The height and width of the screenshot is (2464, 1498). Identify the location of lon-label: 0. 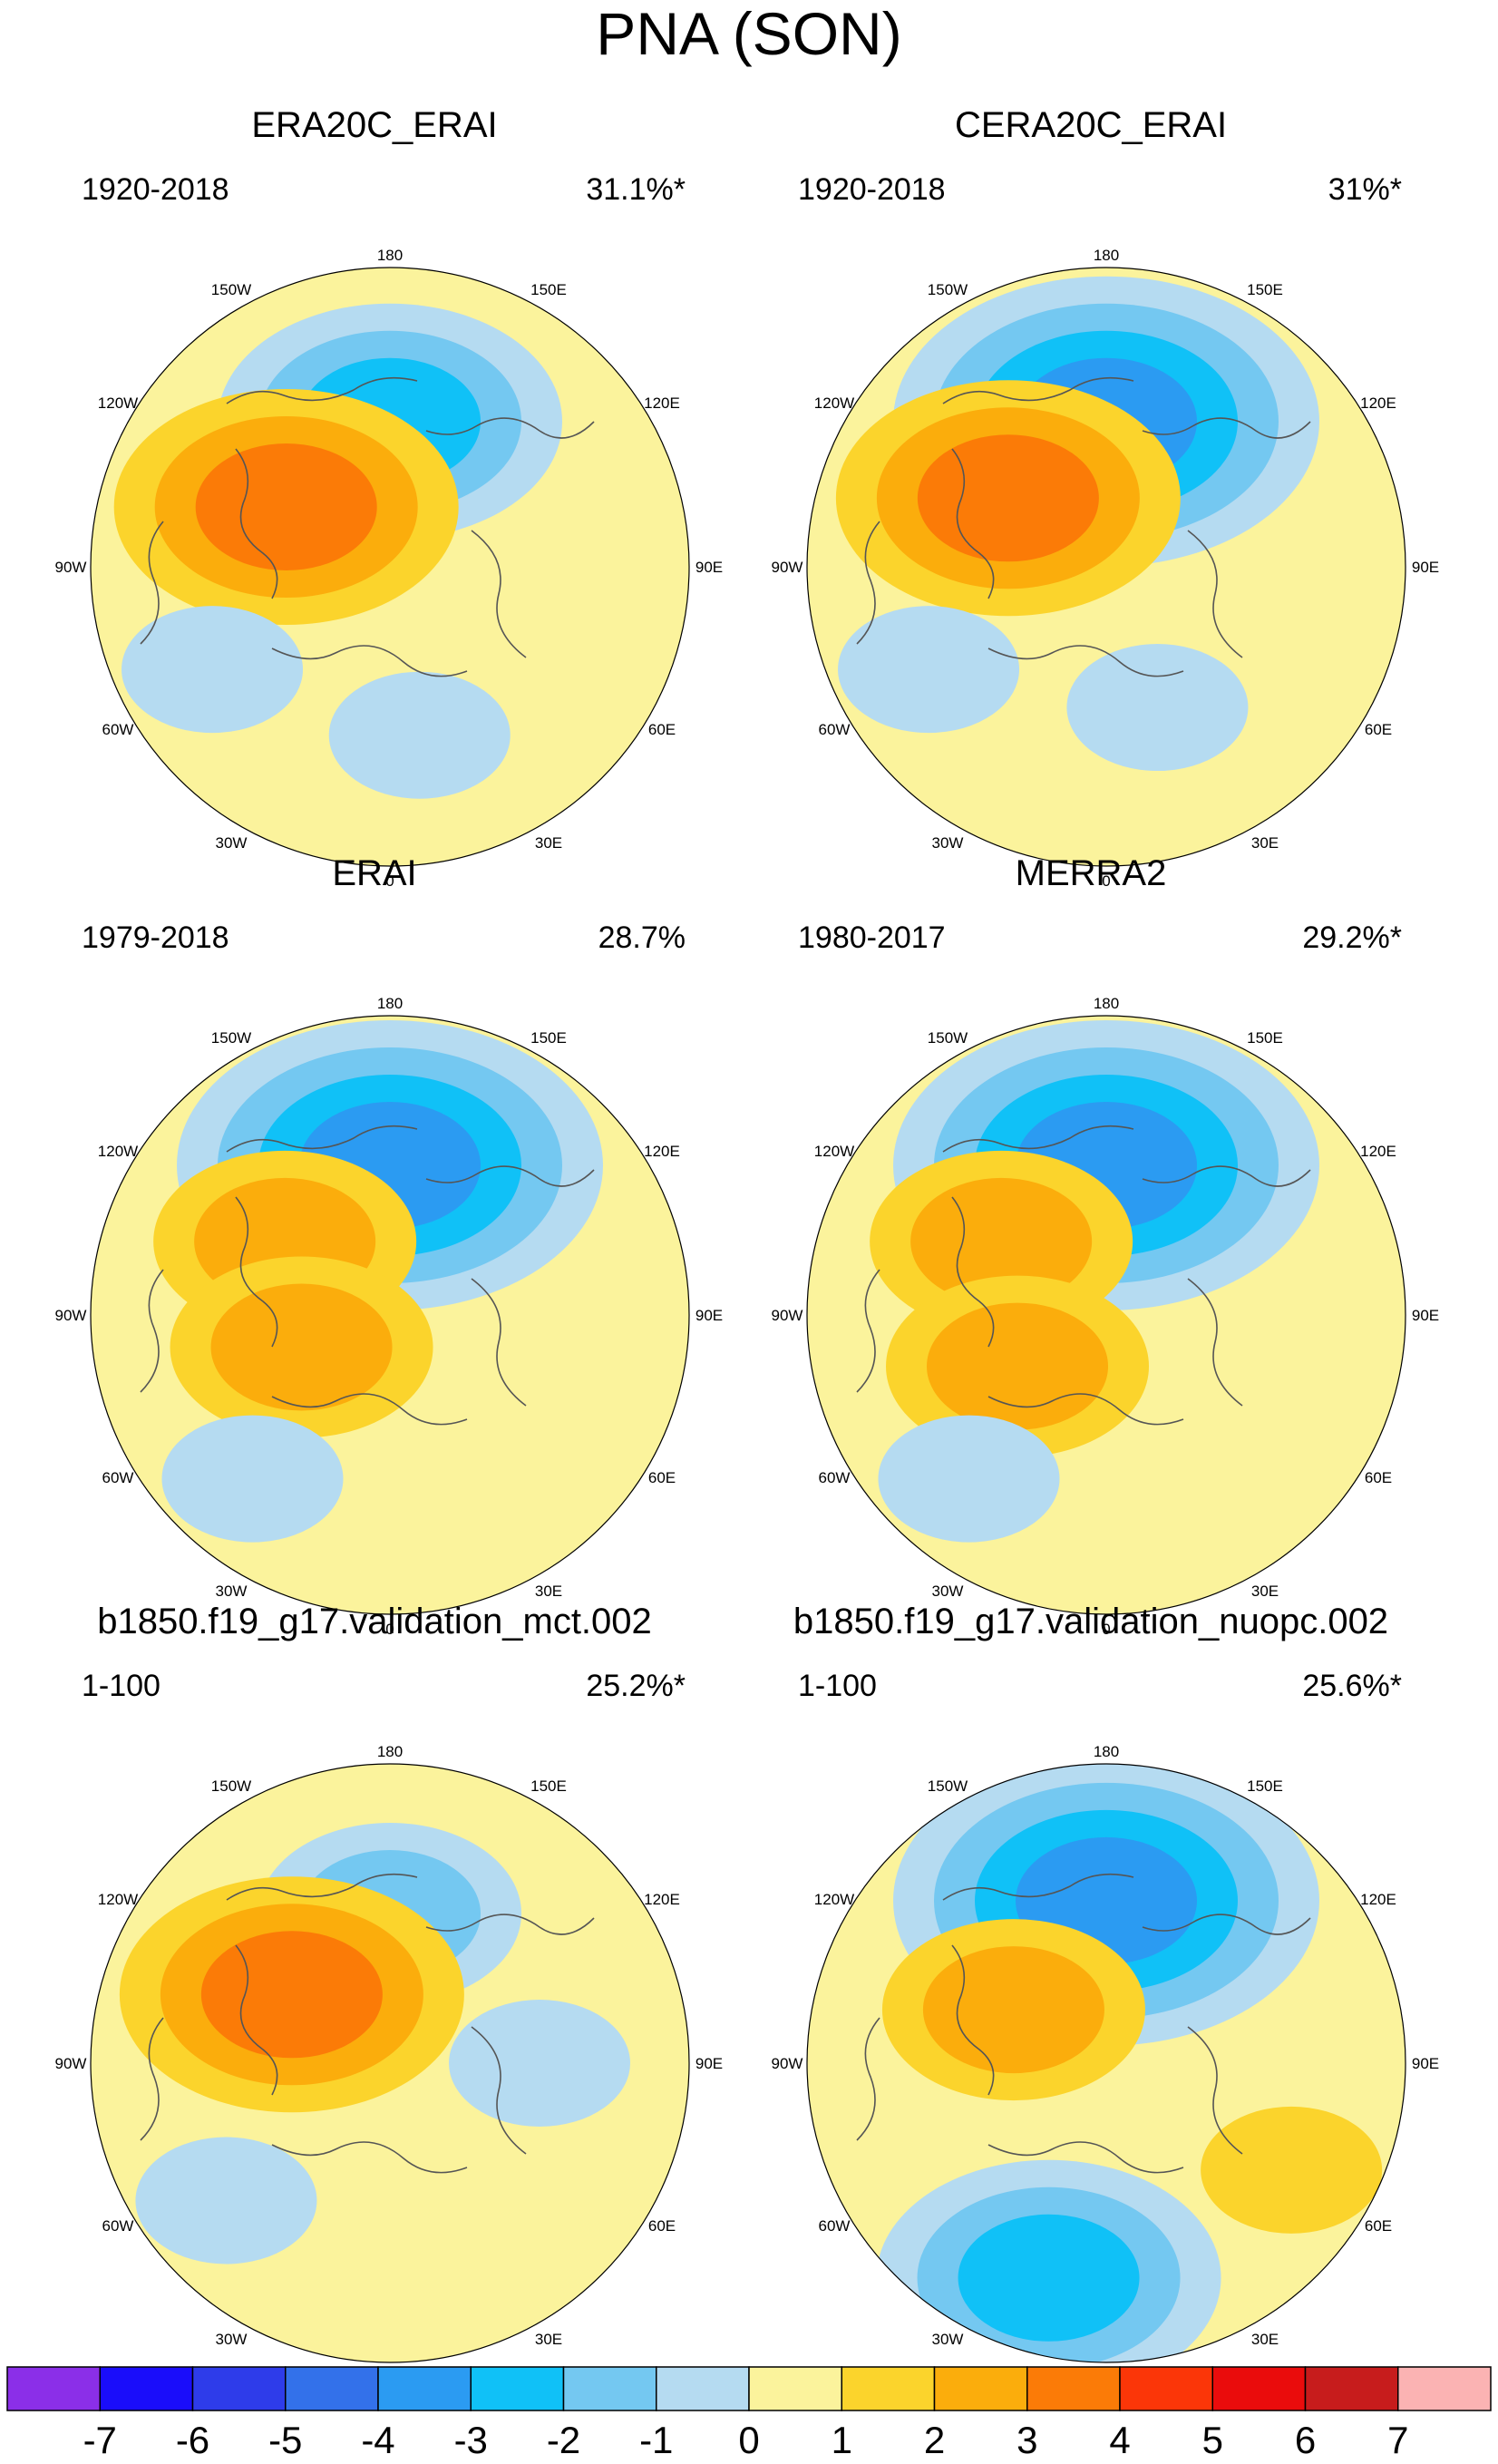
(389, 881).